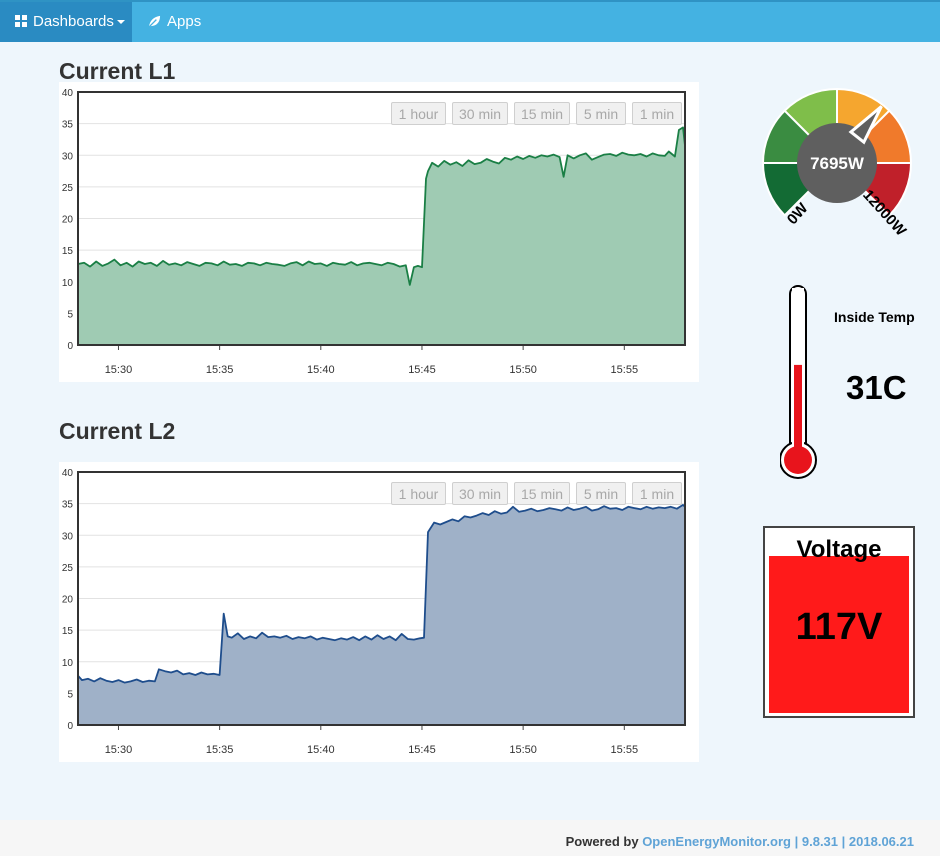  I want to click on voltage-title: Voltage, so click(839, 549).